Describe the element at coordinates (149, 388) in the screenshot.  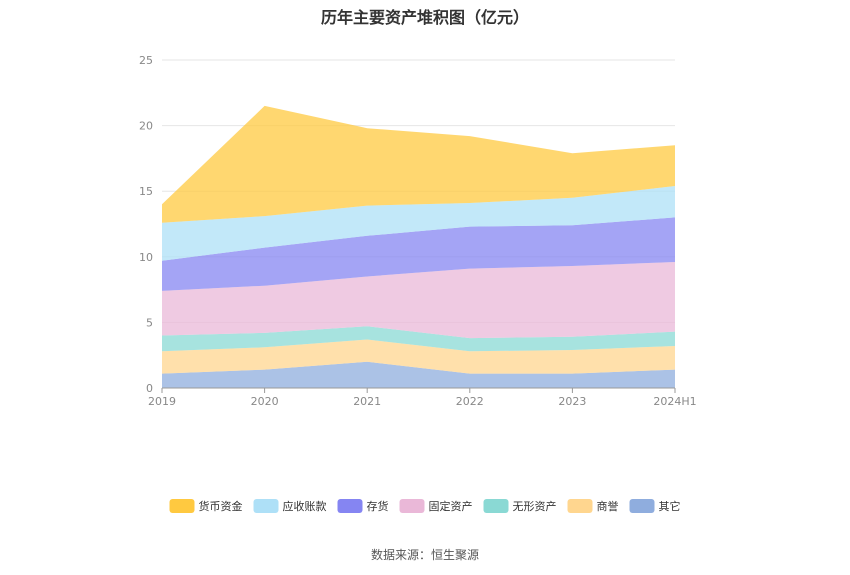
I see `y-tick-label: 0` at that location.